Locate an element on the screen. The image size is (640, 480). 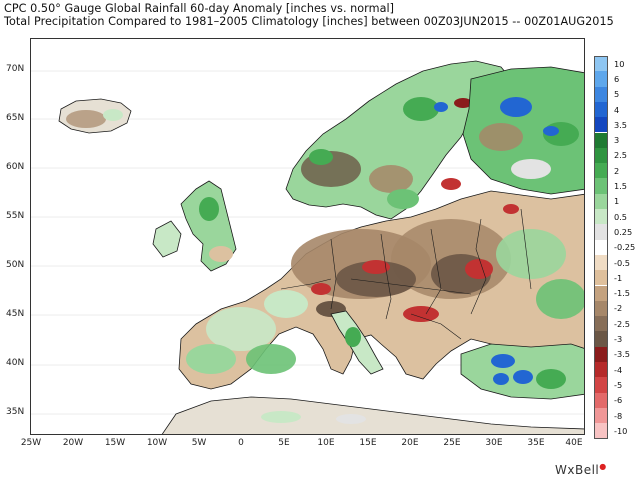
borders is located at coordinates (406, 274).